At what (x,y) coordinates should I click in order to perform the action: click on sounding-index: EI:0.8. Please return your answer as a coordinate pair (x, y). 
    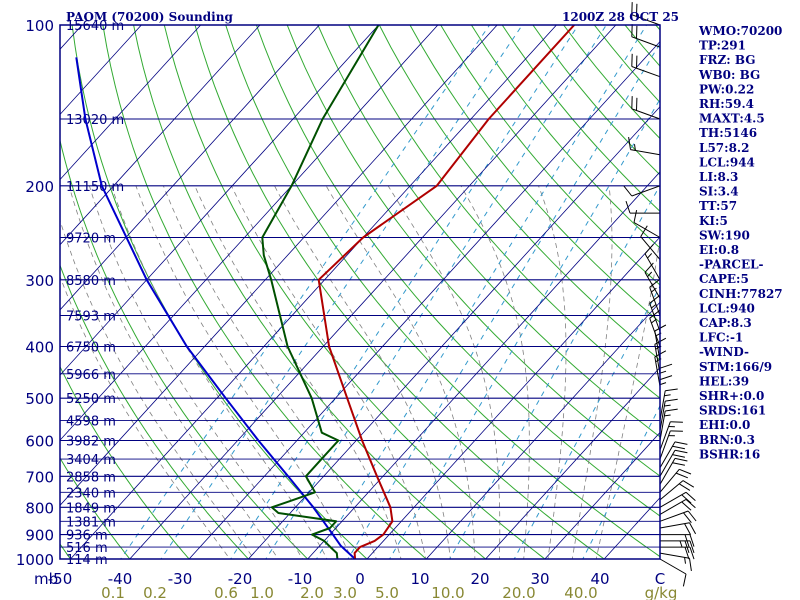
    Looking at the image, I should click on (719, 250).